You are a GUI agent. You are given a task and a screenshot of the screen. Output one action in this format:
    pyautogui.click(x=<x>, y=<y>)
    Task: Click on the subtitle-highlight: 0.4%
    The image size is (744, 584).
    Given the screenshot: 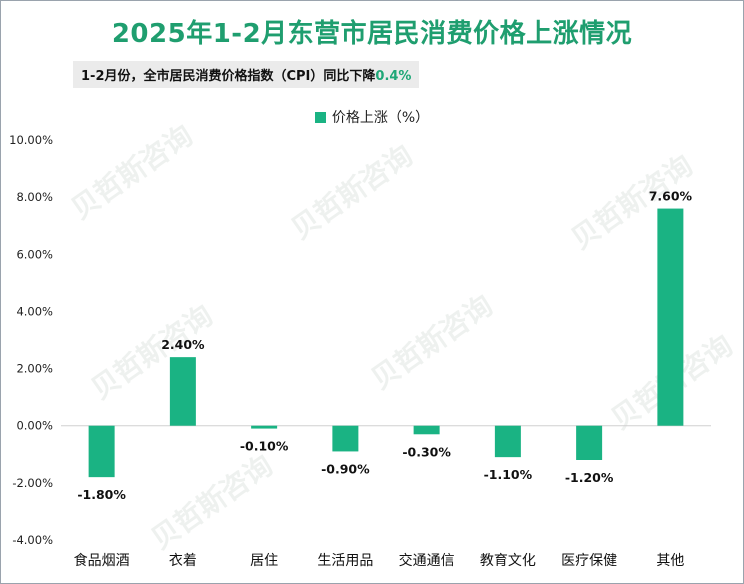 What is the action you would take?
    pyautogui.click(x=393, y=76)
    